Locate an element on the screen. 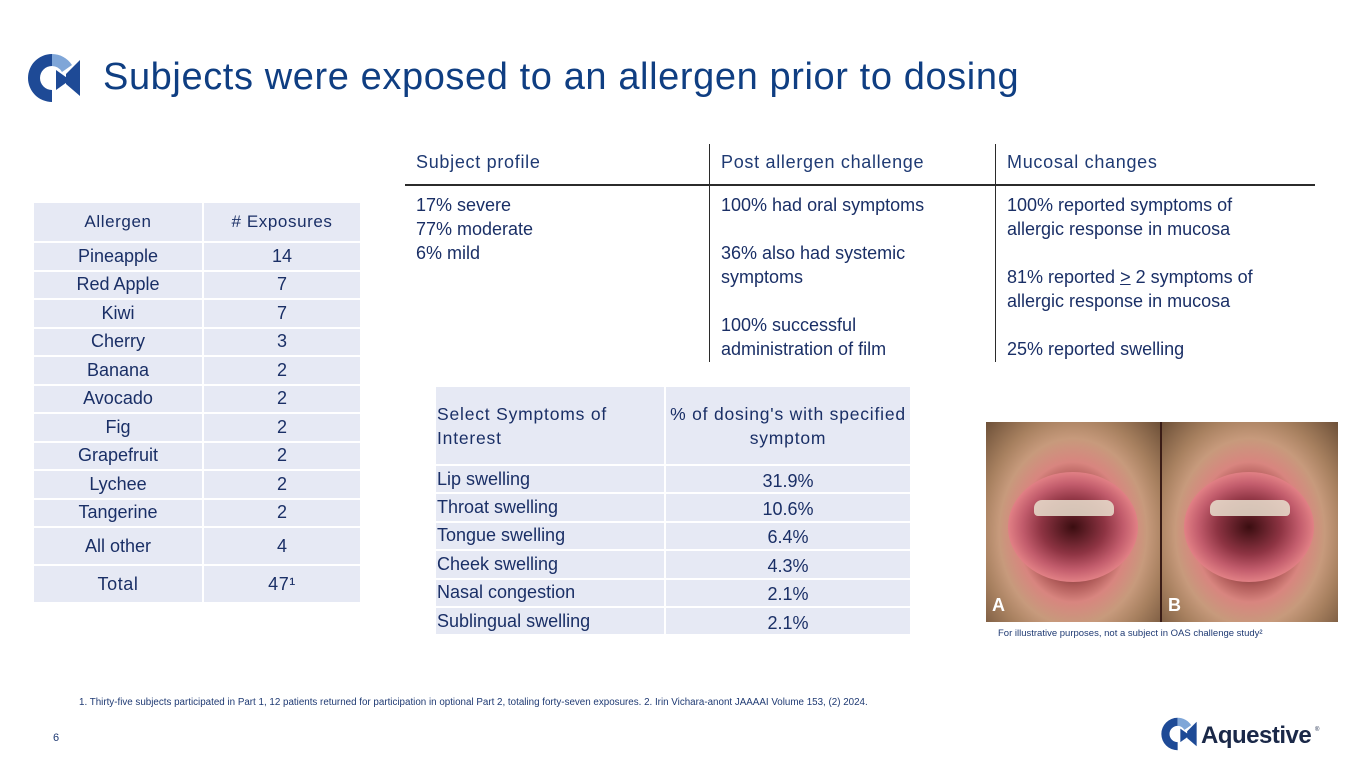  allergen-cell: Fig is located at coordinates (118, 427).